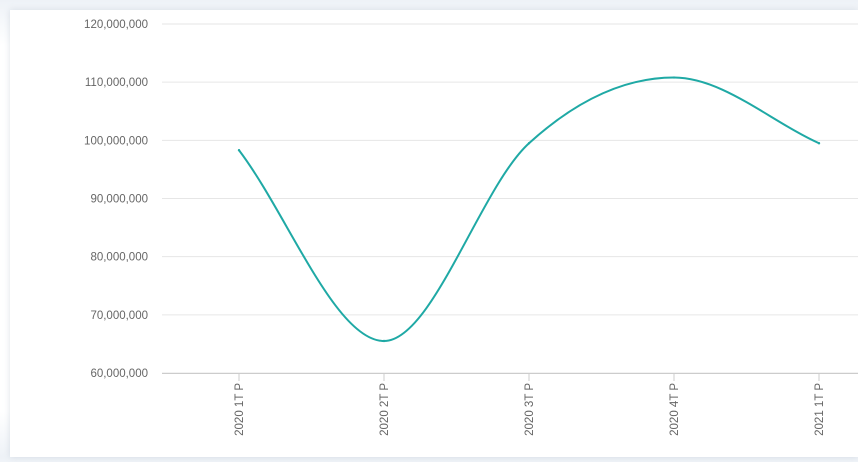 This screenshot has height=462, width=858. I want to click on y-tick-label: 120,000,000, so click(116, 25).